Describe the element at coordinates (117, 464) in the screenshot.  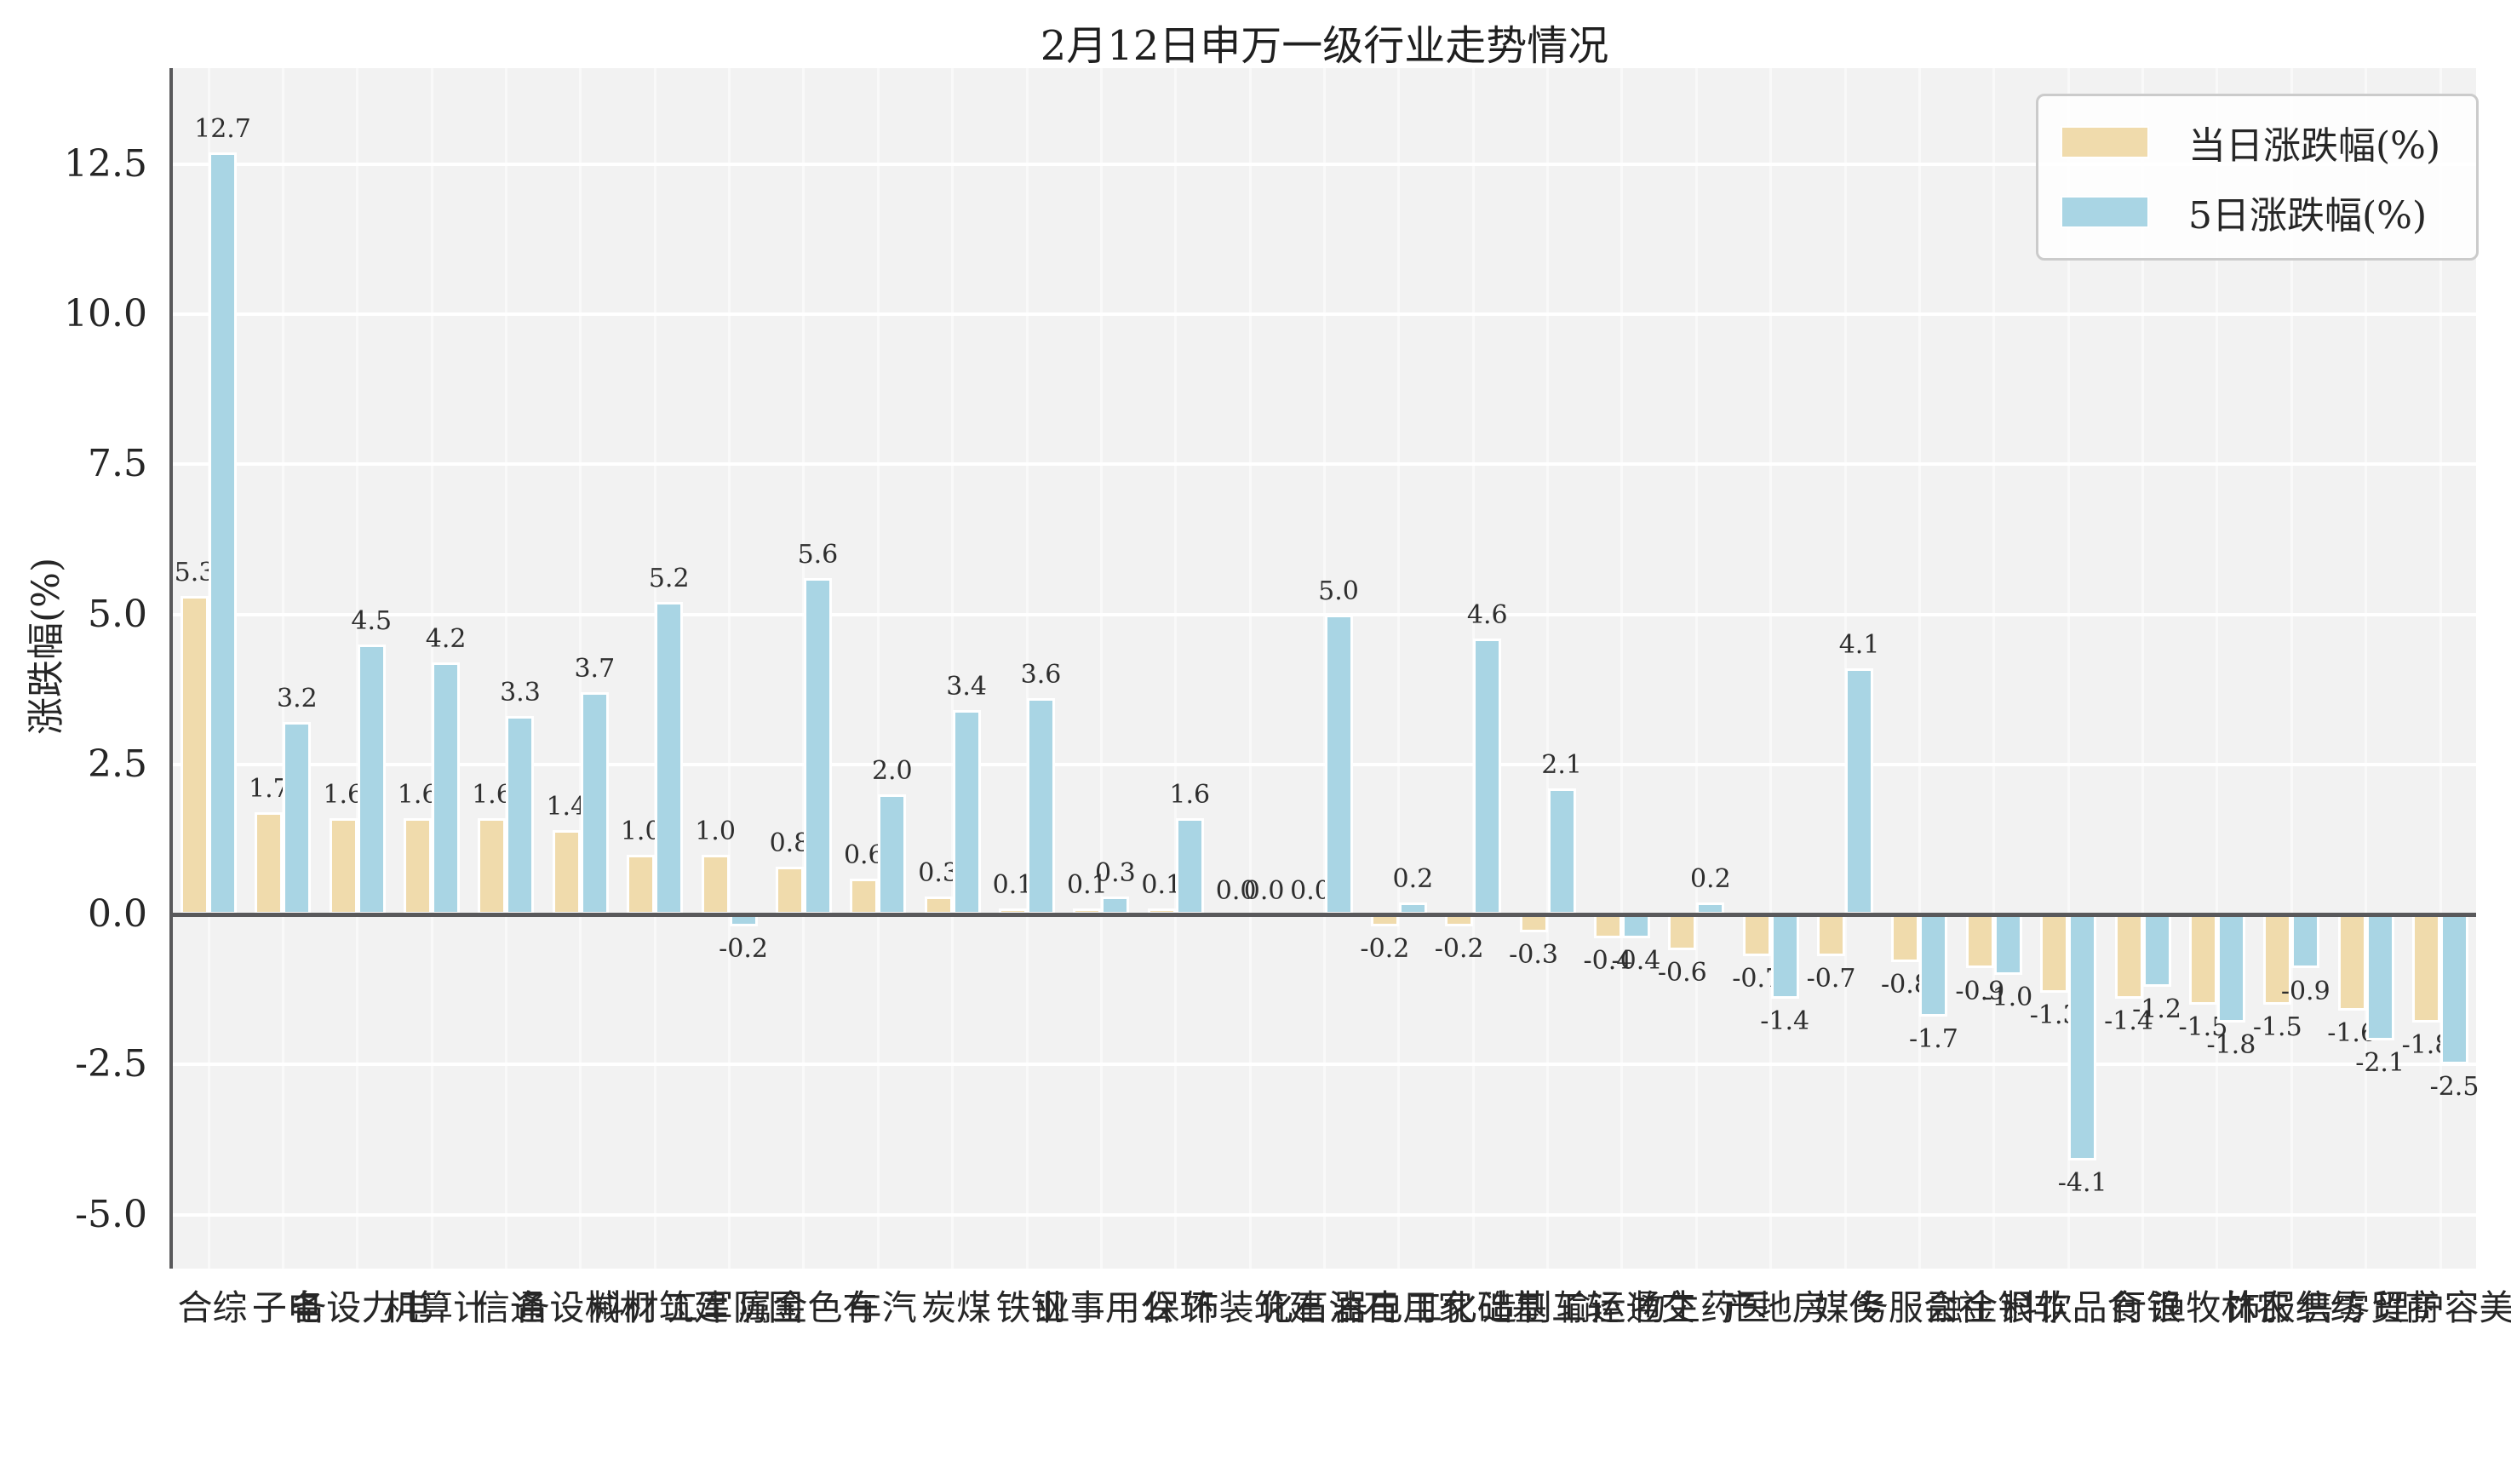
I see `y-tick-label: 7.5` at that location.